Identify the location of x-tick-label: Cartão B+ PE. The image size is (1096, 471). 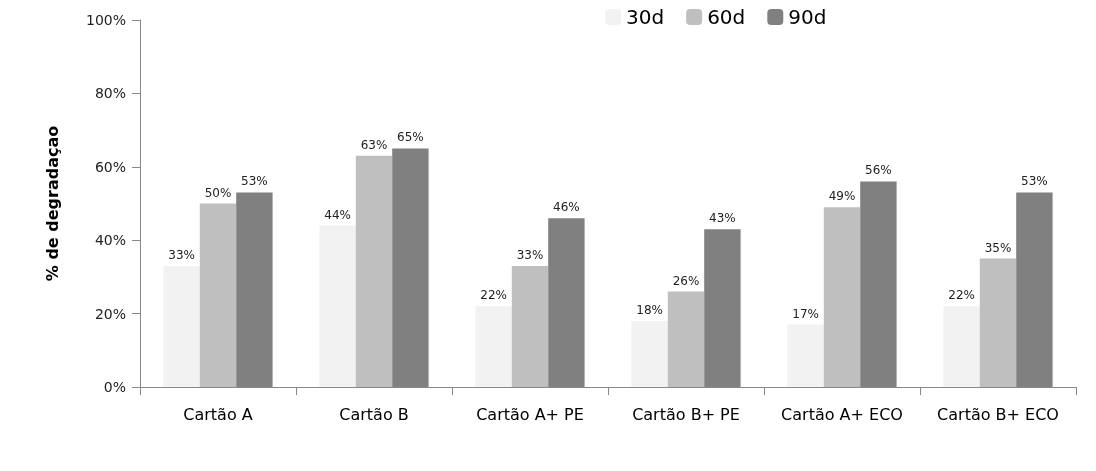
(686, 414).